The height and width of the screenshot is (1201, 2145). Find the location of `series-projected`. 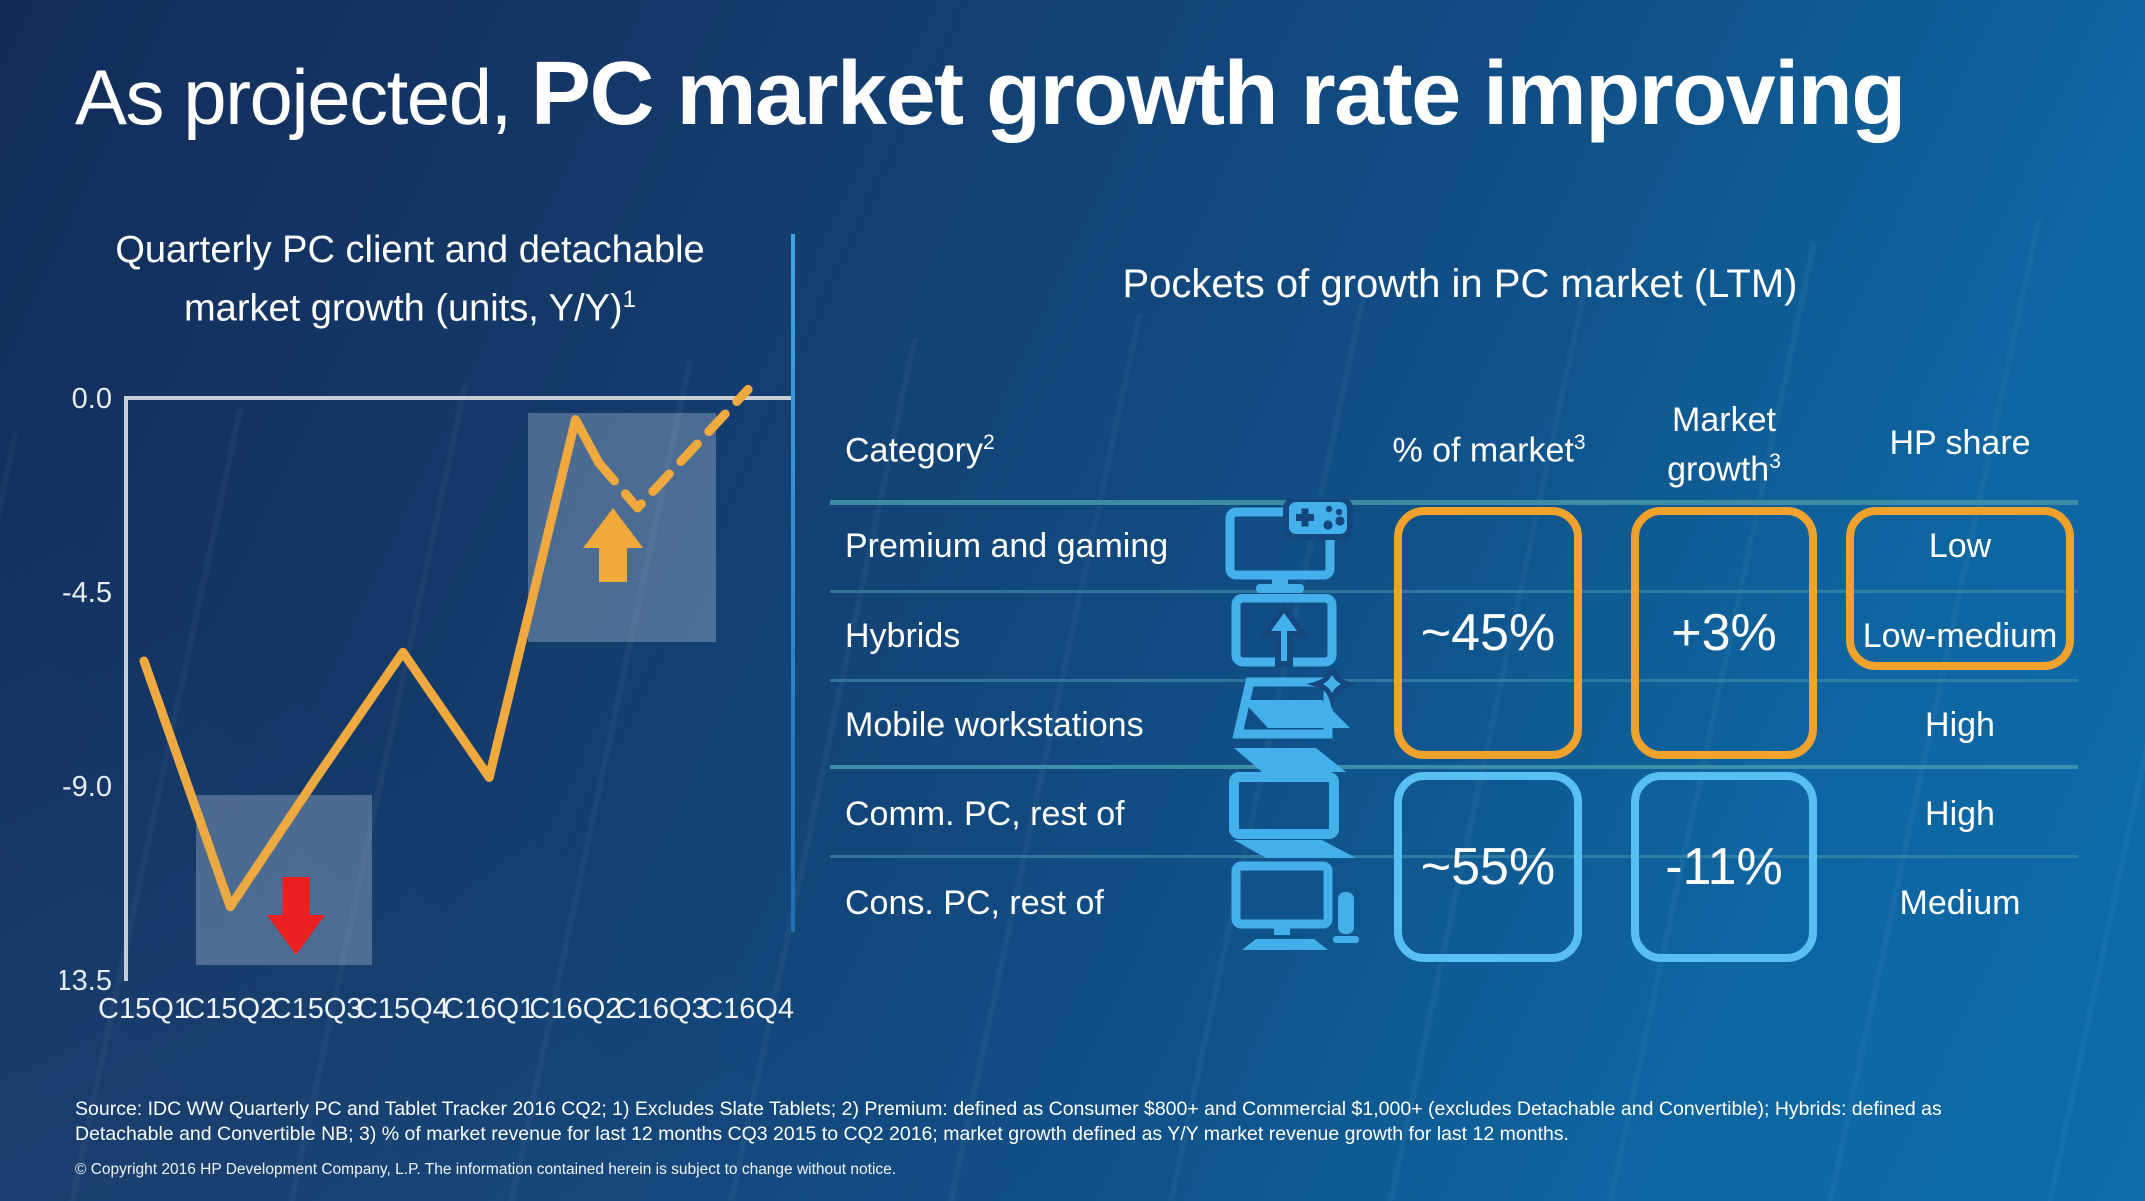

series-projected is located at coordinates (673, 448).